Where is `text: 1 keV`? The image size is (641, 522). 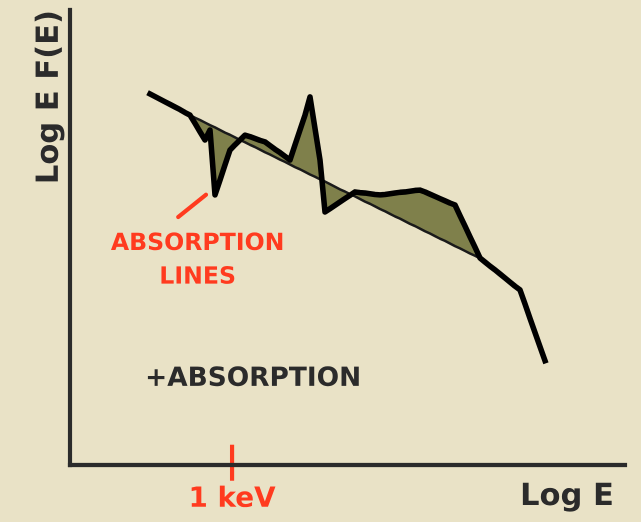
text: 1 keV is located at coordinates (234, 497).